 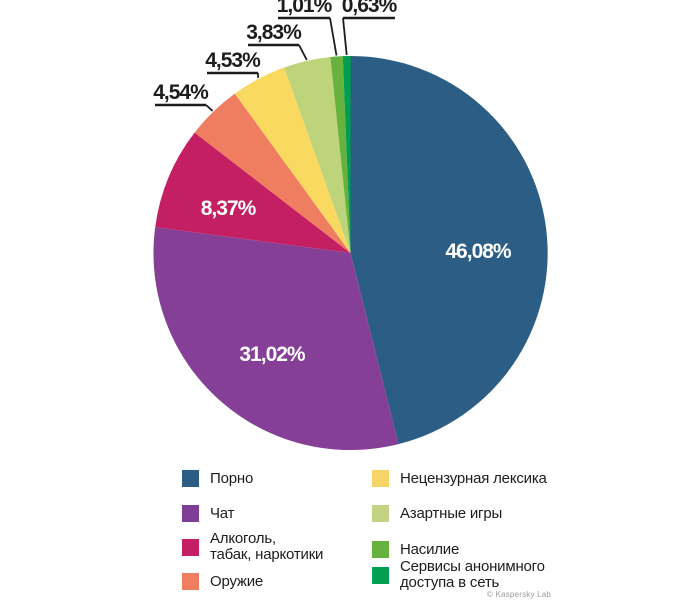 I want to click on slice-value-label-2: 8,37%, so click(x=229, y=208).